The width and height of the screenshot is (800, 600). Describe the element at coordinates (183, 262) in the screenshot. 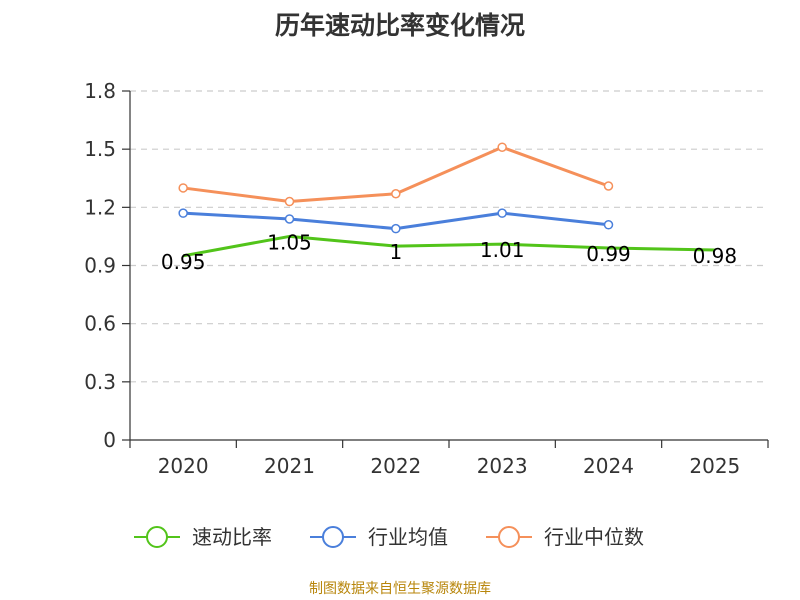

I see `data-label: 0.95` at that location.